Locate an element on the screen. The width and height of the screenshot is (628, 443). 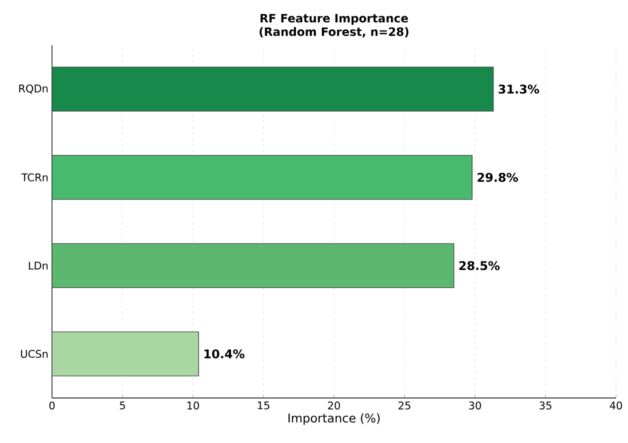
data-label: 28.5% is located at coordinates (479, 265).